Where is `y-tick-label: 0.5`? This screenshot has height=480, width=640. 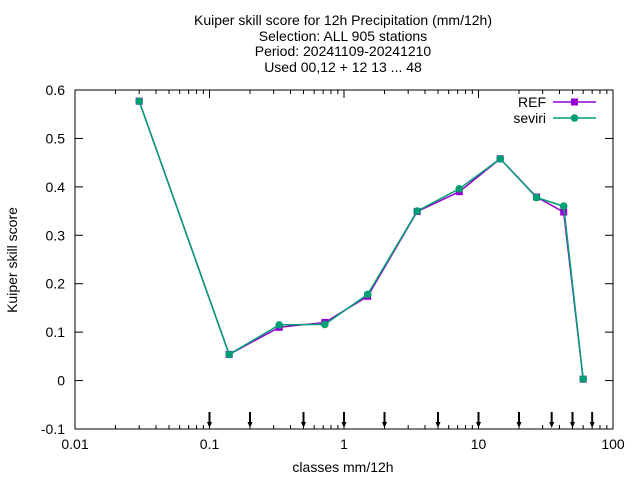
y-tick-label: 0.5 is located at coordinates (56, 138).